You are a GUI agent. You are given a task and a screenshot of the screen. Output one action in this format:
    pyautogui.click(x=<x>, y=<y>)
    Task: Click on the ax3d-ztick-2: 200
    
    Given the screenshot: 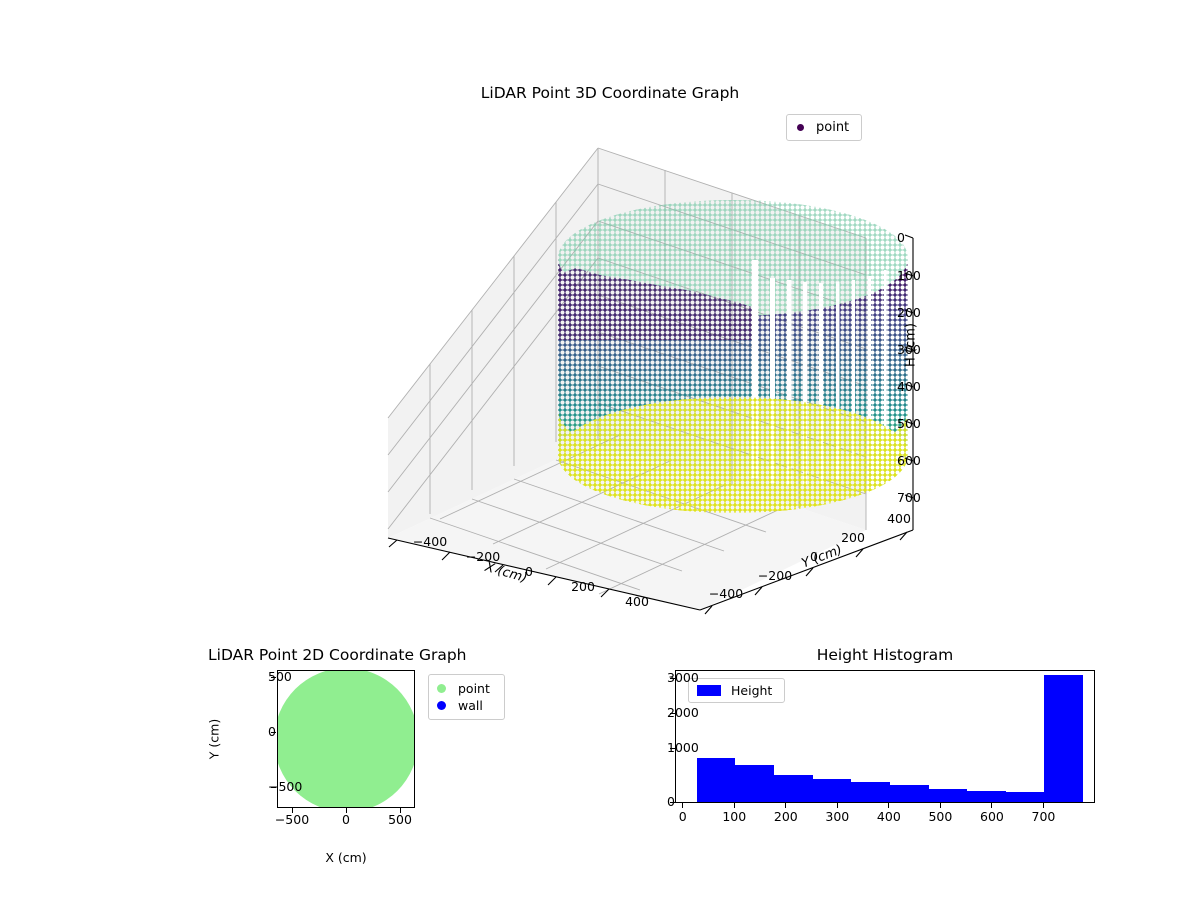 What is the action you would take?
    pyautogui.click(x=909, y=312)
    